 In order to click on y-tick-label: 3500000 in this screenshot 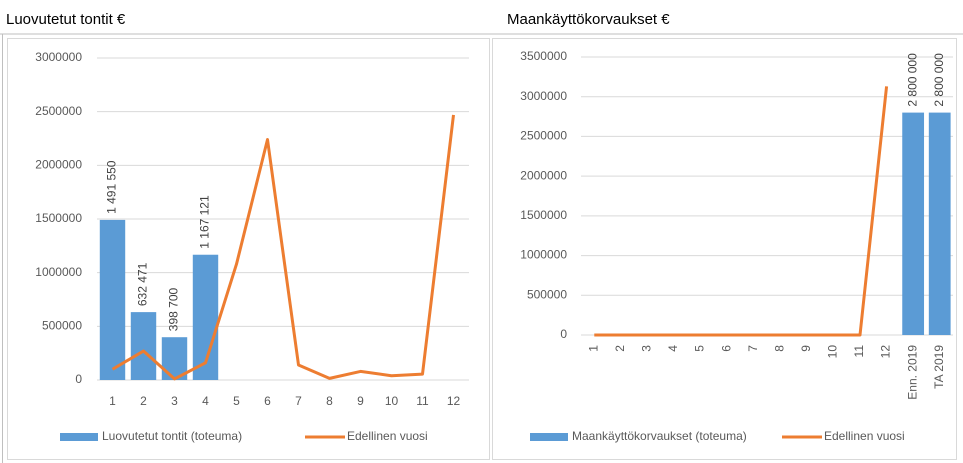, I will do `click(543, 56)`.